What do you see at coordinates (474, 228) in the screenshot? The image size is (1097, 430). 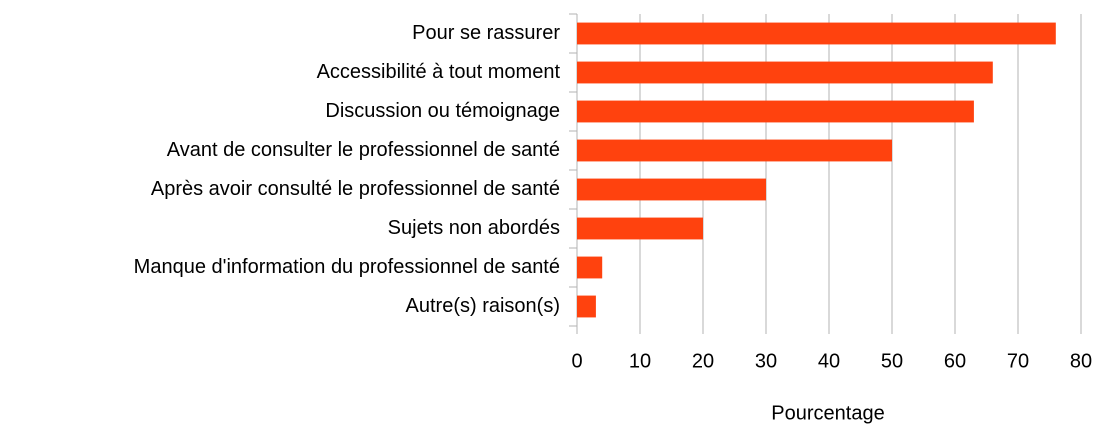 I see `y-tick-label: Sujets non abordés` at bounding box center [474, 228].